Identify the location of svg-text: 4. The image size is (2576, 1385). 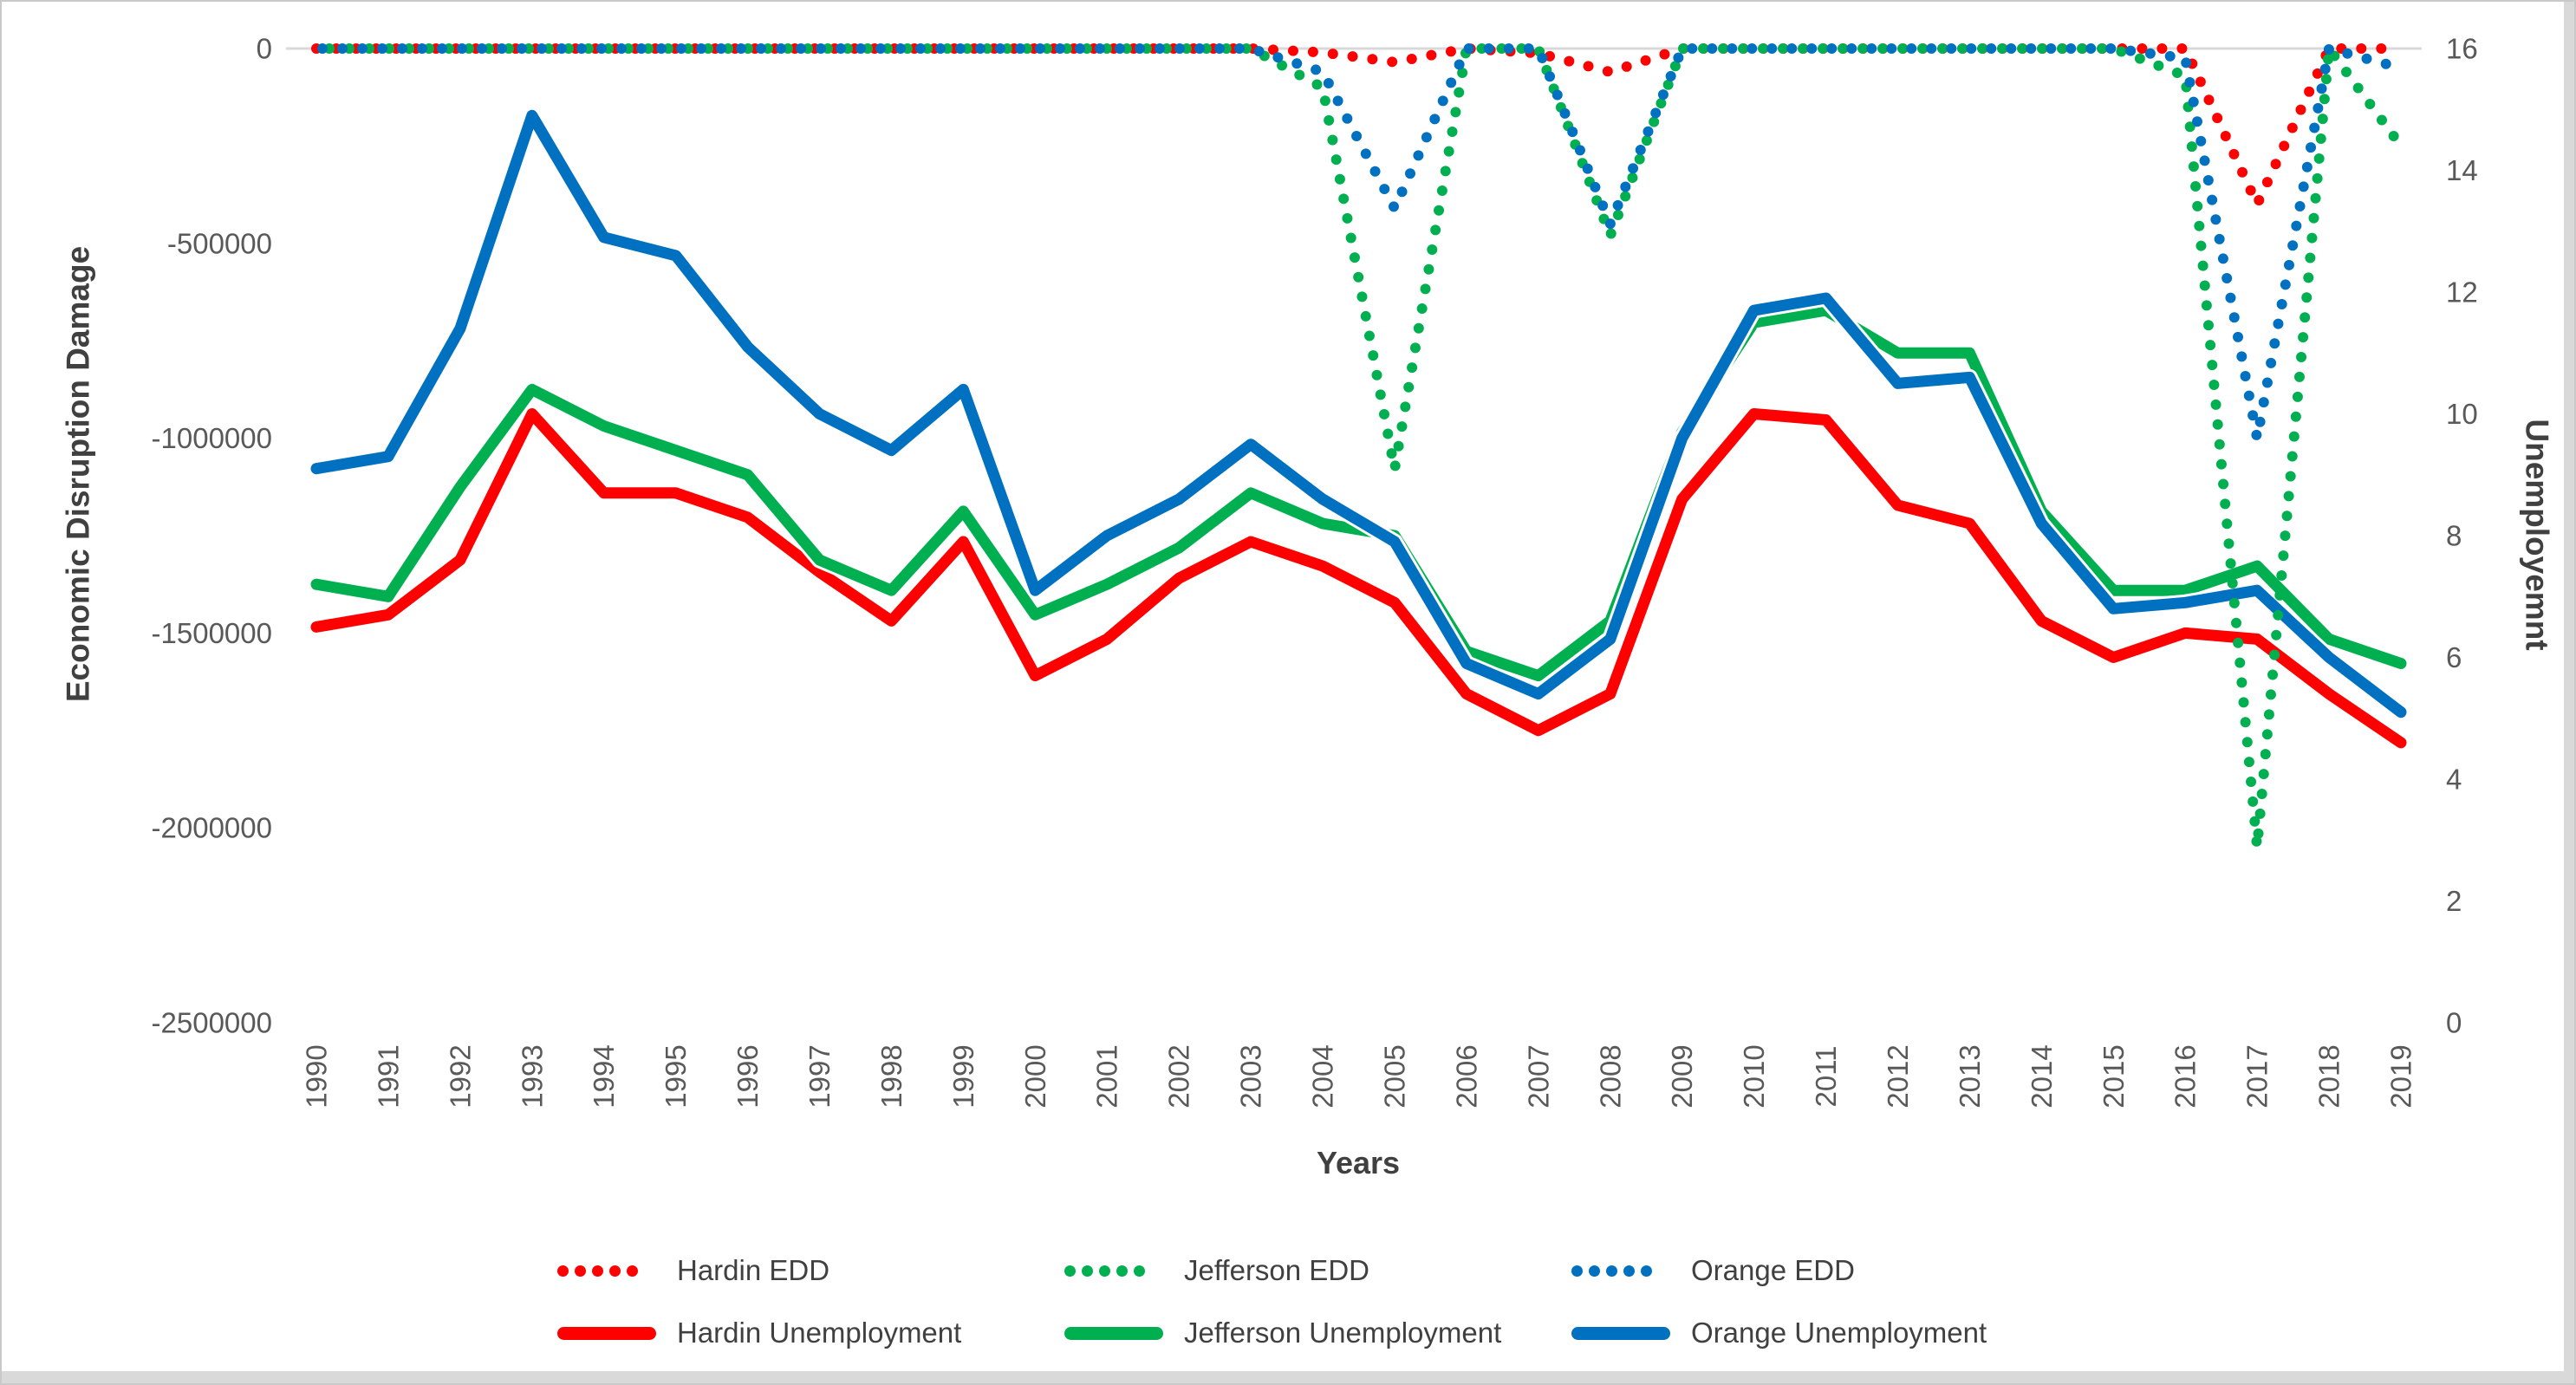
(2454, 780).